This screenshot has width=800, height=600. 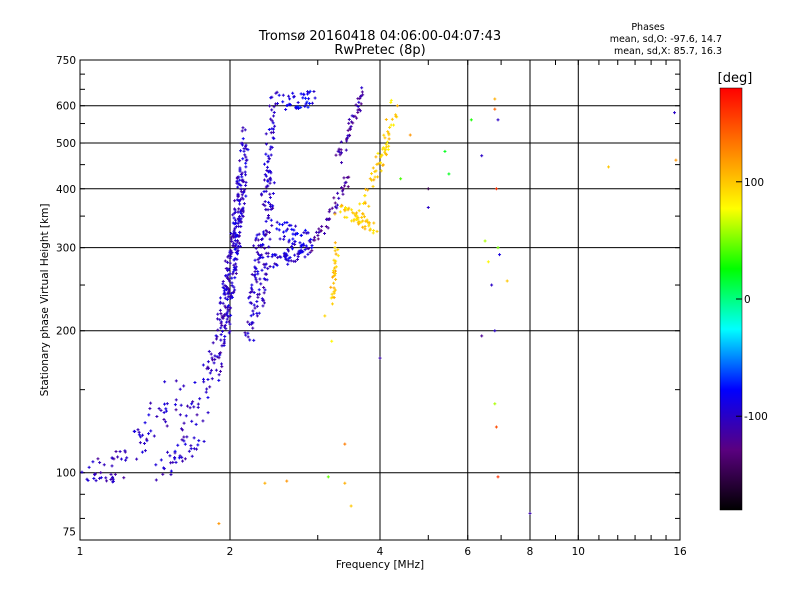 What do you see at coordinates (530, 552) in the screenshot?
I see `x-tick-label: 8` at bounding box center [530, 552].